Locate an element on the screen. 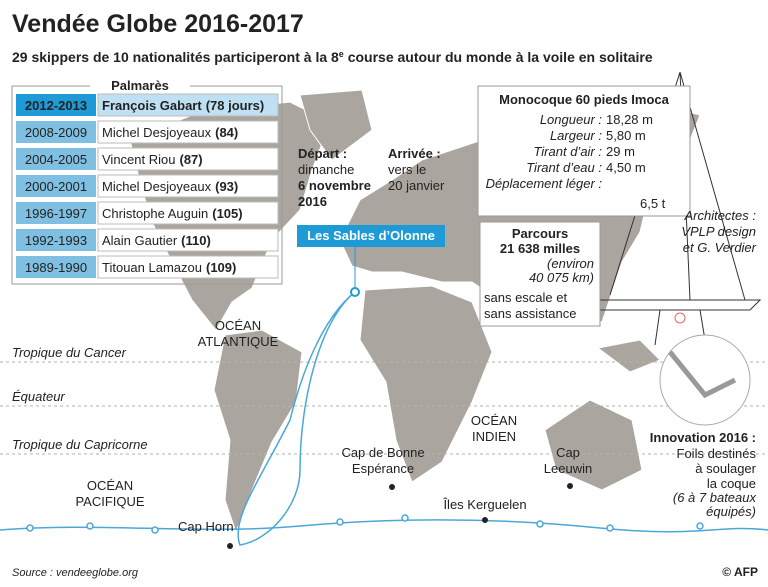 The height and width of the screenshot is (587, 768). foil-marker is located at coordinates (680, 318).